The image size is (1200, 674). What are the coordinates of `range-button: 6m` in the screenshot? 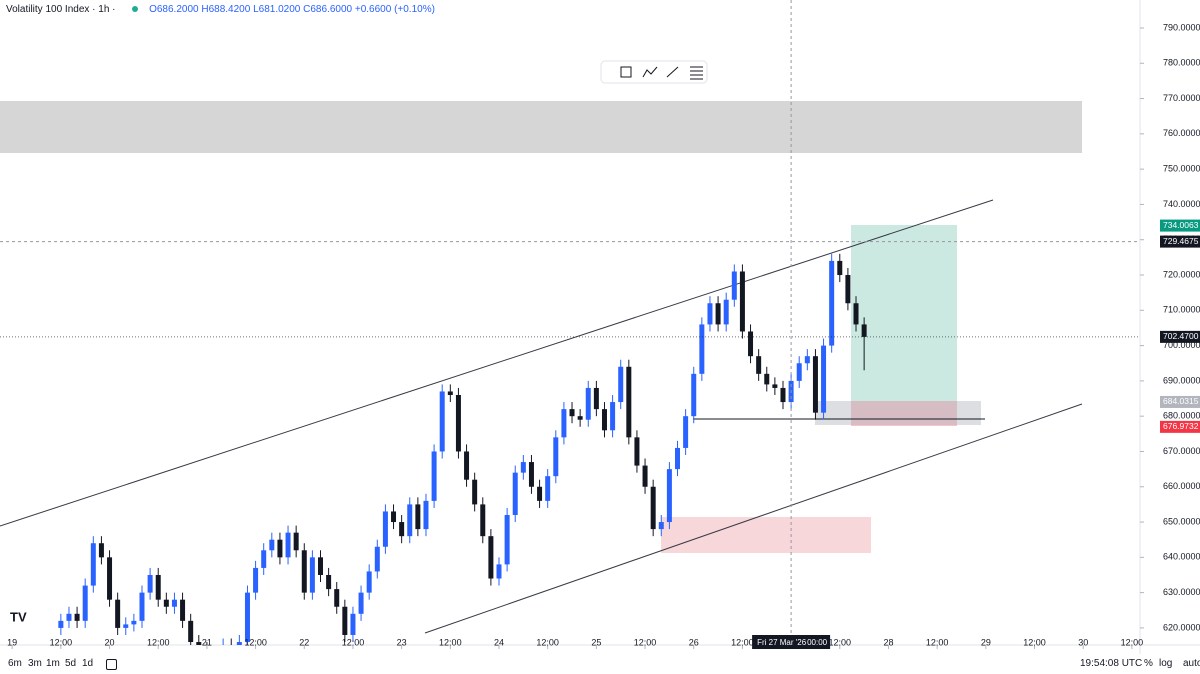 It's located at (15, 663).